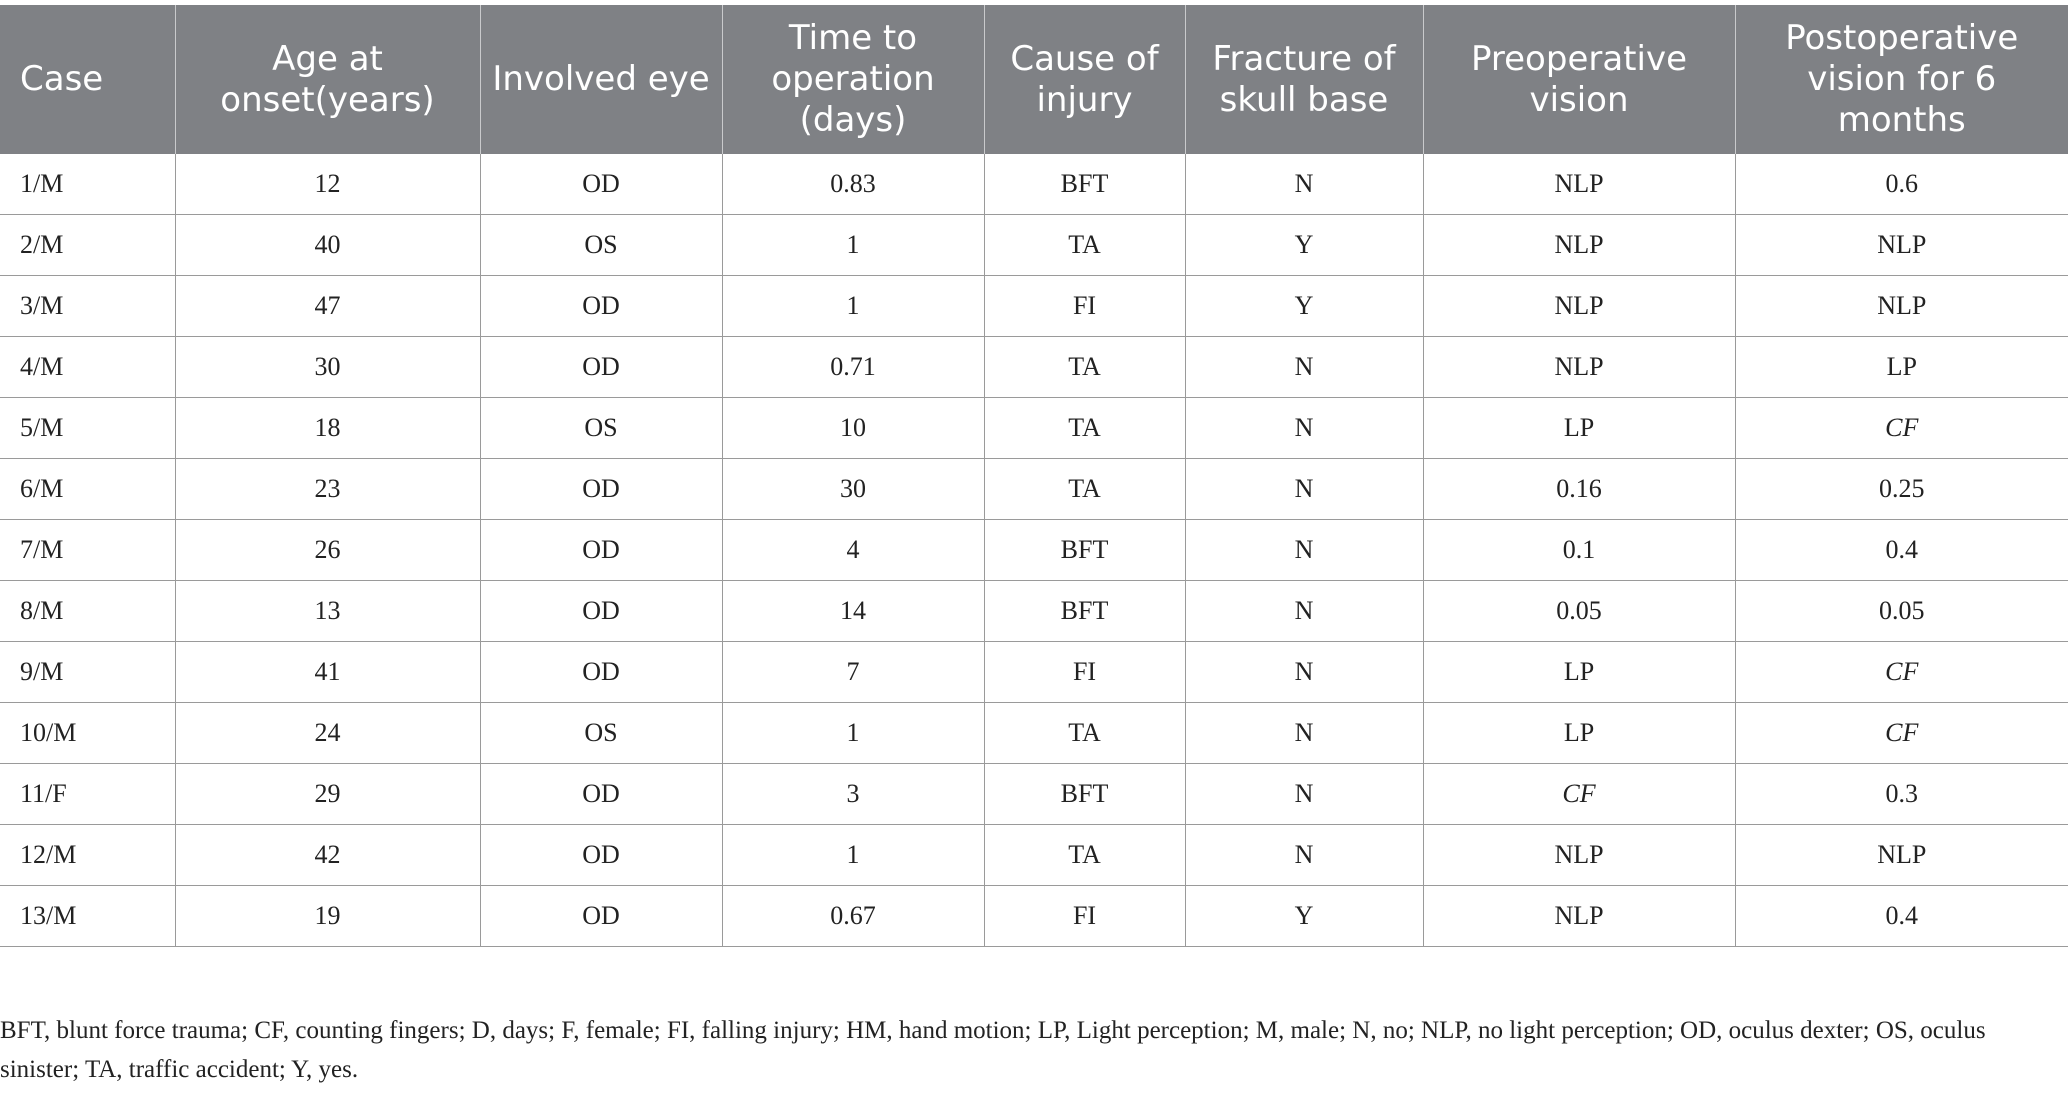  I want to click on table-cell: 0.3, so click(1901, 794).